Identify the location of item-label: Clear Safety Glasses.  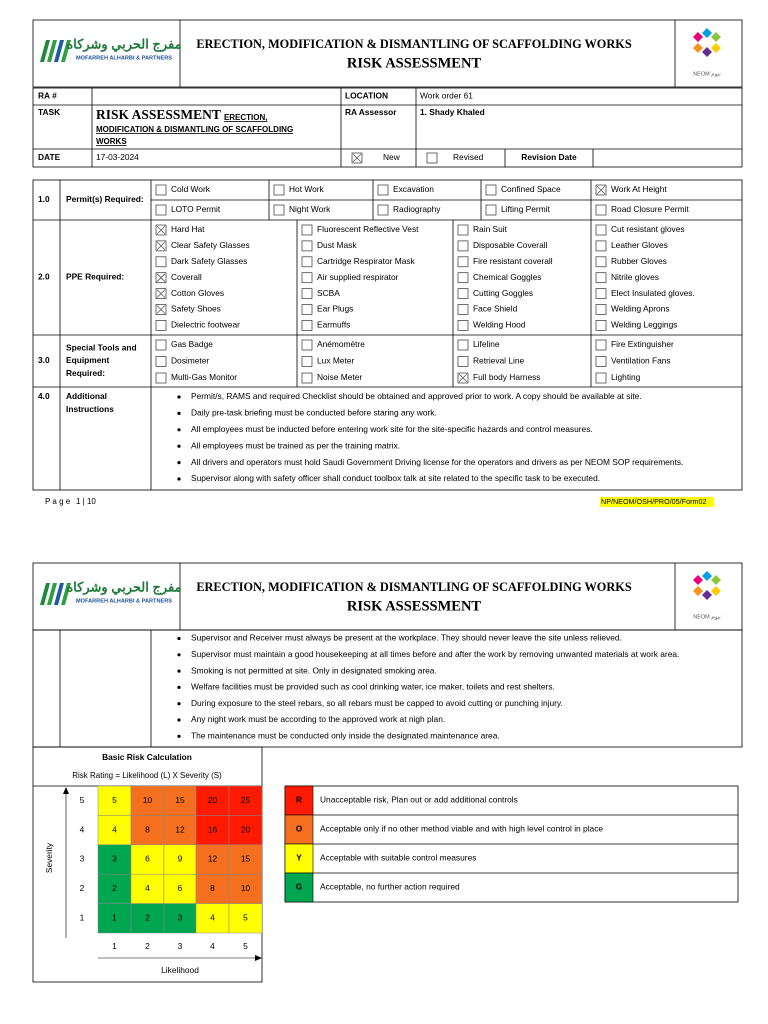
(210, 245).